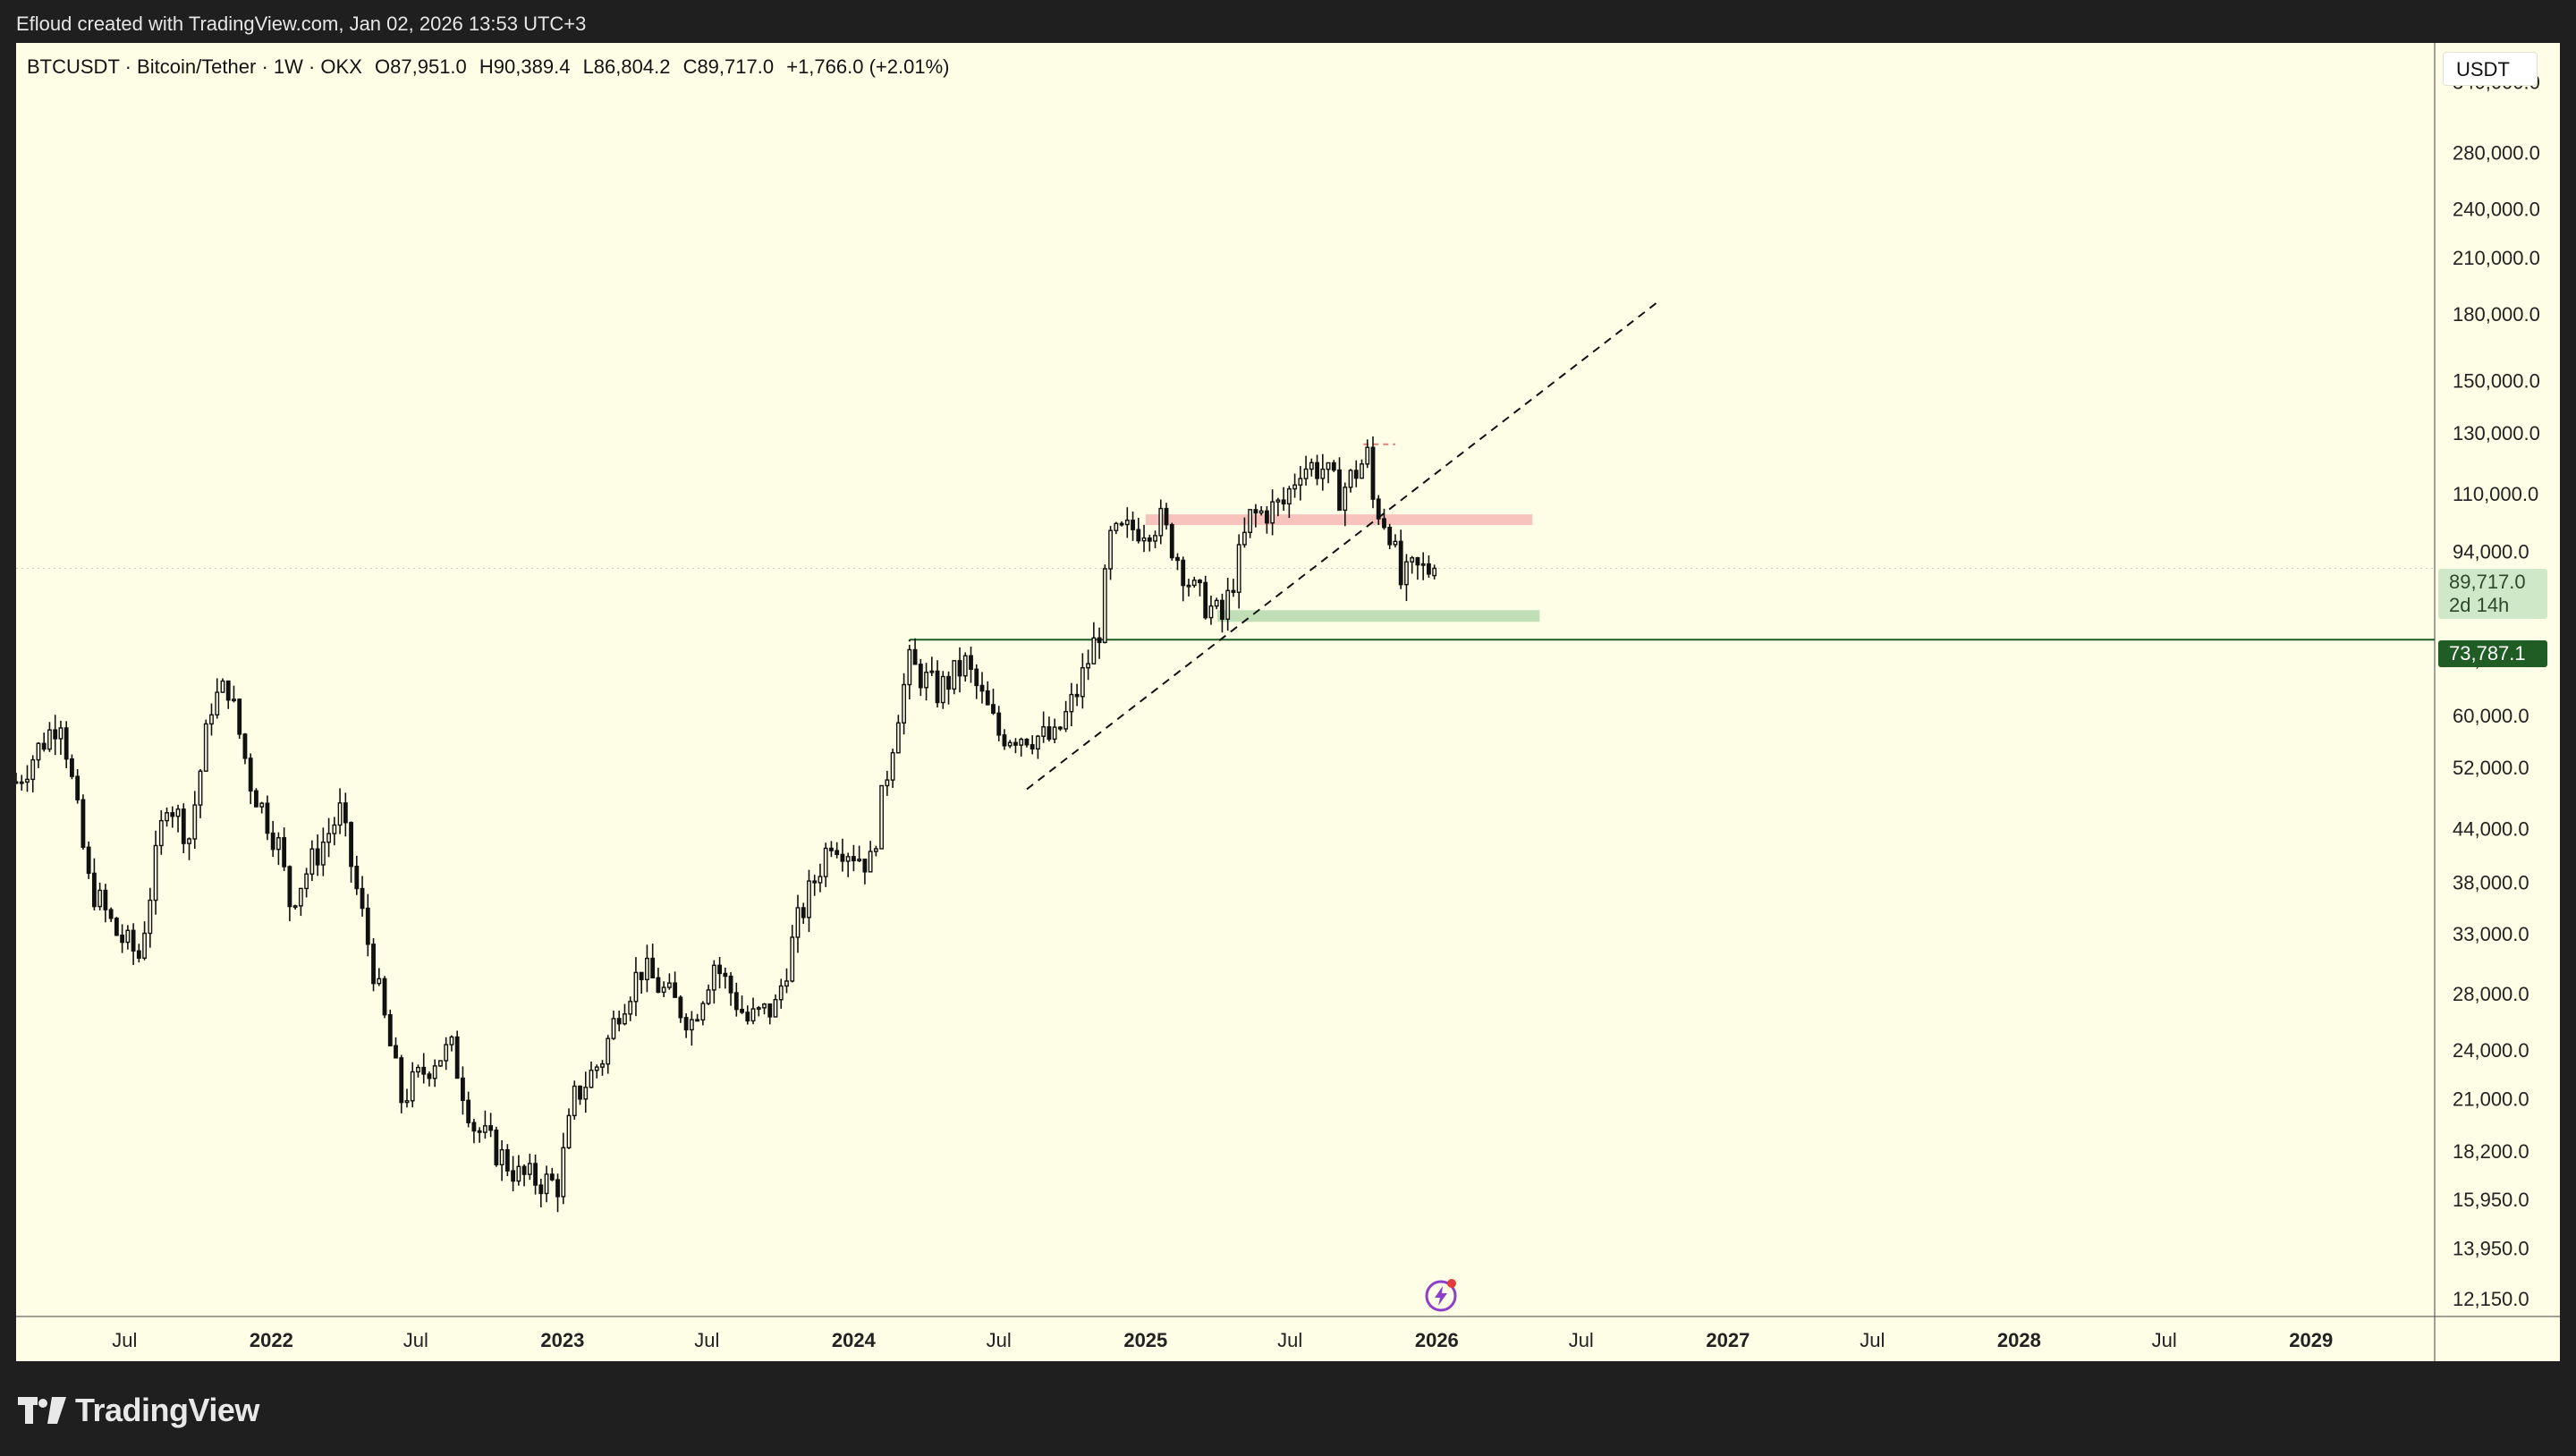 The height and width of the screenshot is (1456, 2576). I want to click on price-tick-label: 60,000.0, so click(2491, 716).